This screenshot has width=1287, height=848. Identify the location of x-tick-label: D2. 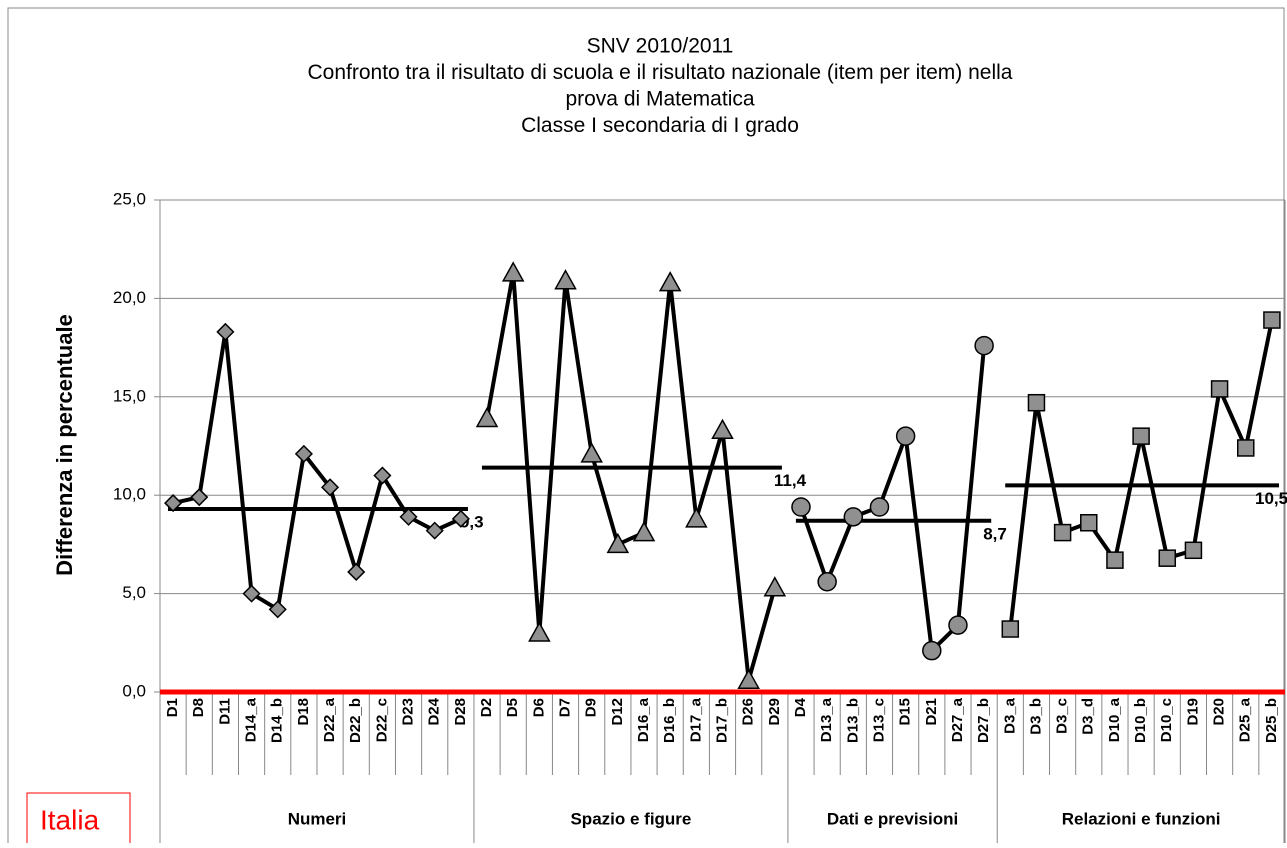
(486, 707).